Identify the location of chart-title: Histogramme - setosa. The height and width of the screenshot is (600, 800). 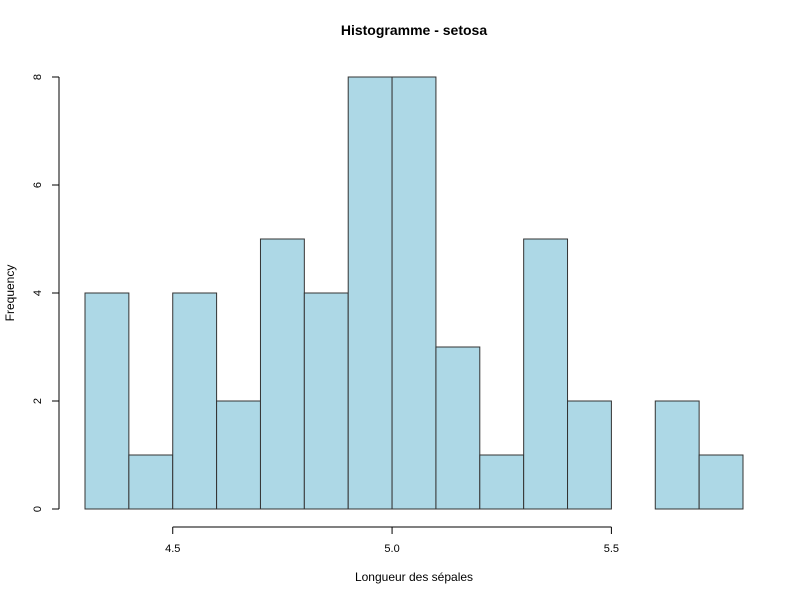
(414, 30).